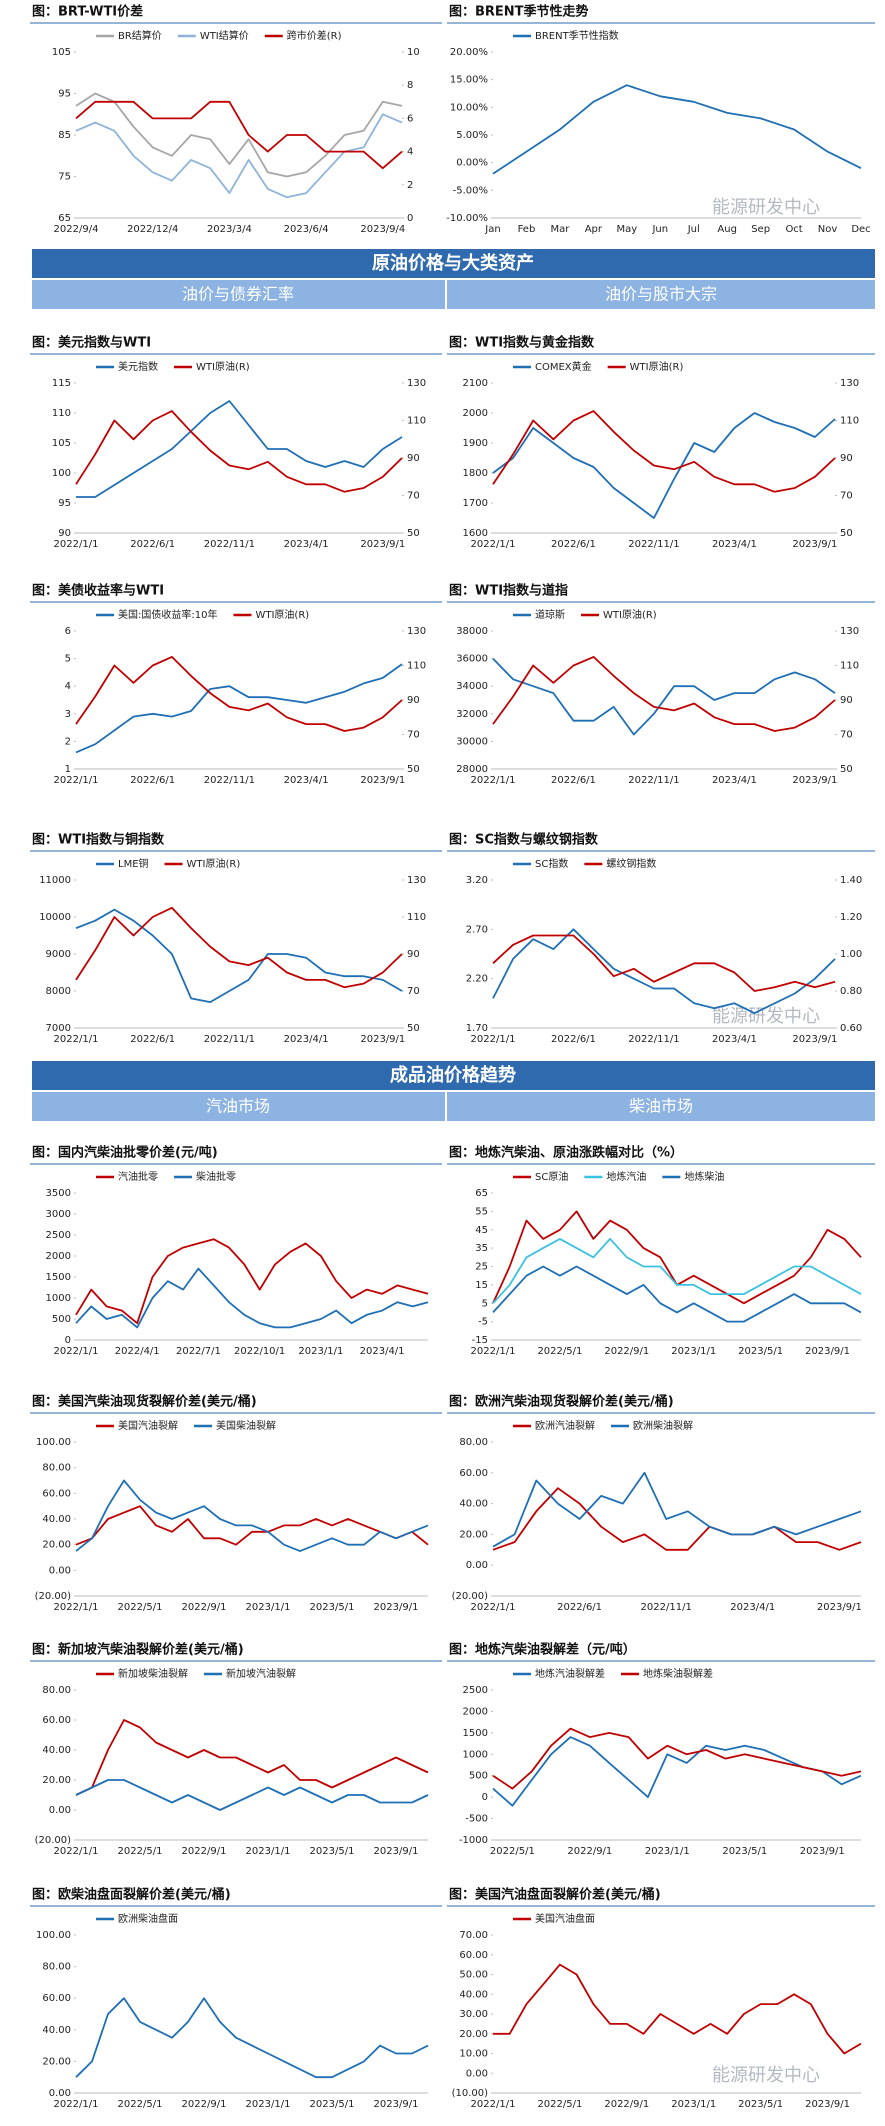 This screenshot has width=885, height=2126. Describe the element at coordinates (140, 2104) in the screenshot. I see `x-tick-label: 2022/5/1` at that location.